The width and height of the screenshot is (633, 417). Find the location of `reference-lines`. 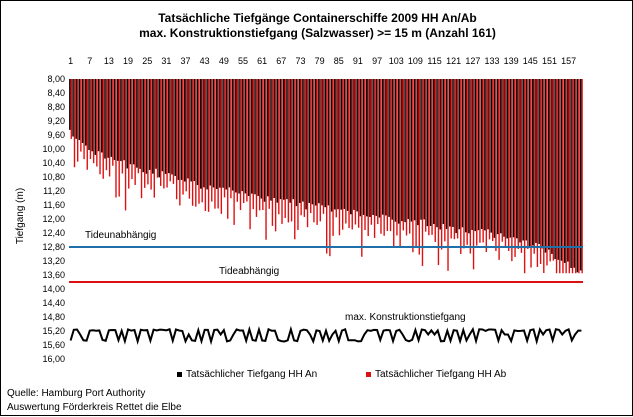

reference-lines is located at coordinates (326, 264).